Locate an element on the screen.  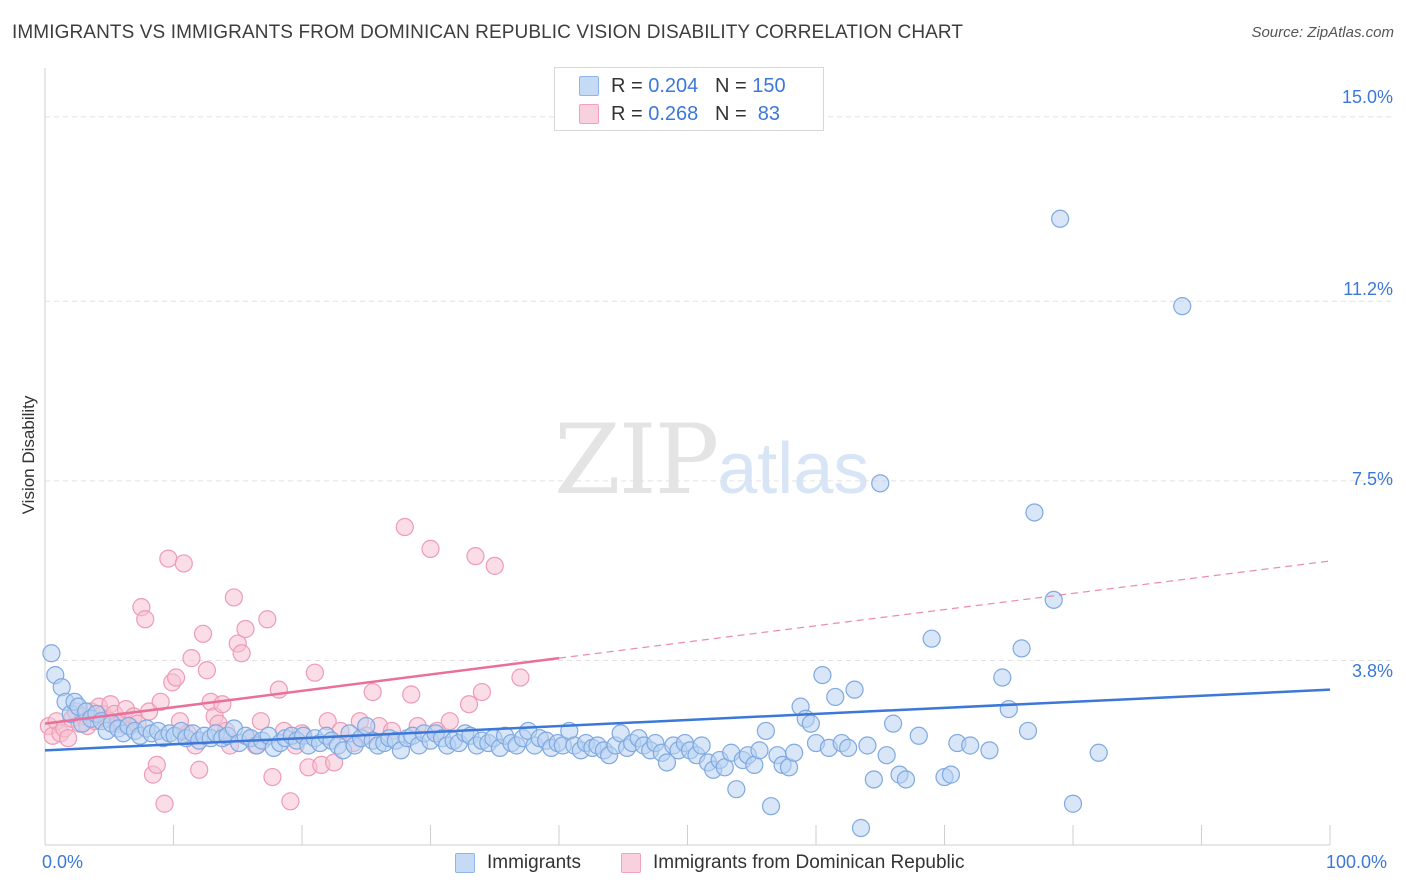
legend-n-value-immigrants: 150 is located at coordinates (769, 86).